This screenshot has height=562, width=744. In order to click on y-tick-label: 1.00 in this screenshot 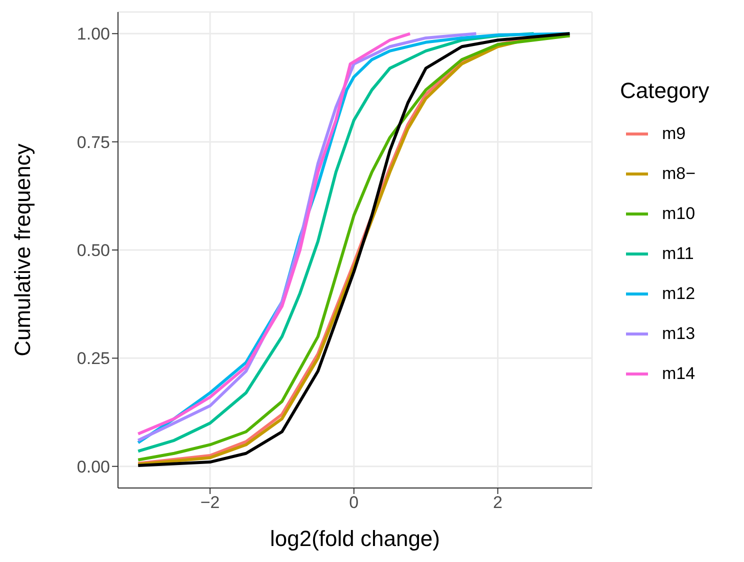, I will do `click(93, 34)`.